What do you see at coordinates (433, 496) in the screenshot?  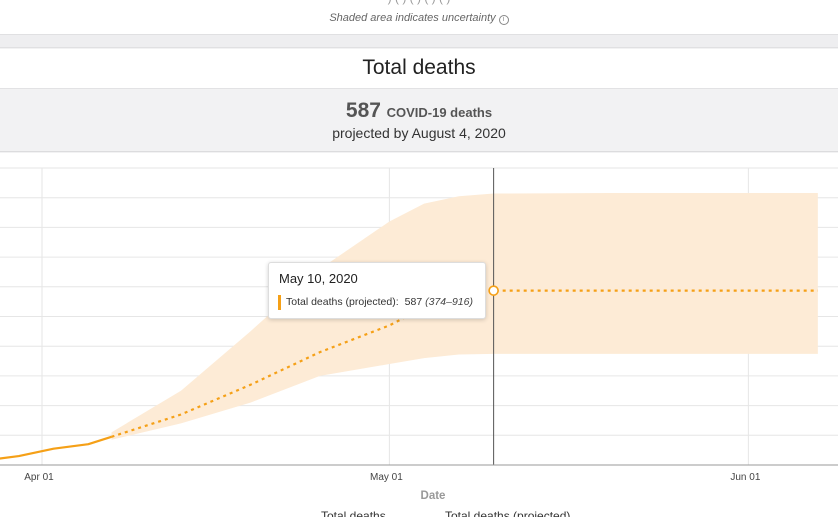 I see `x-axis-title: Date` at bounding box center [433, 496].